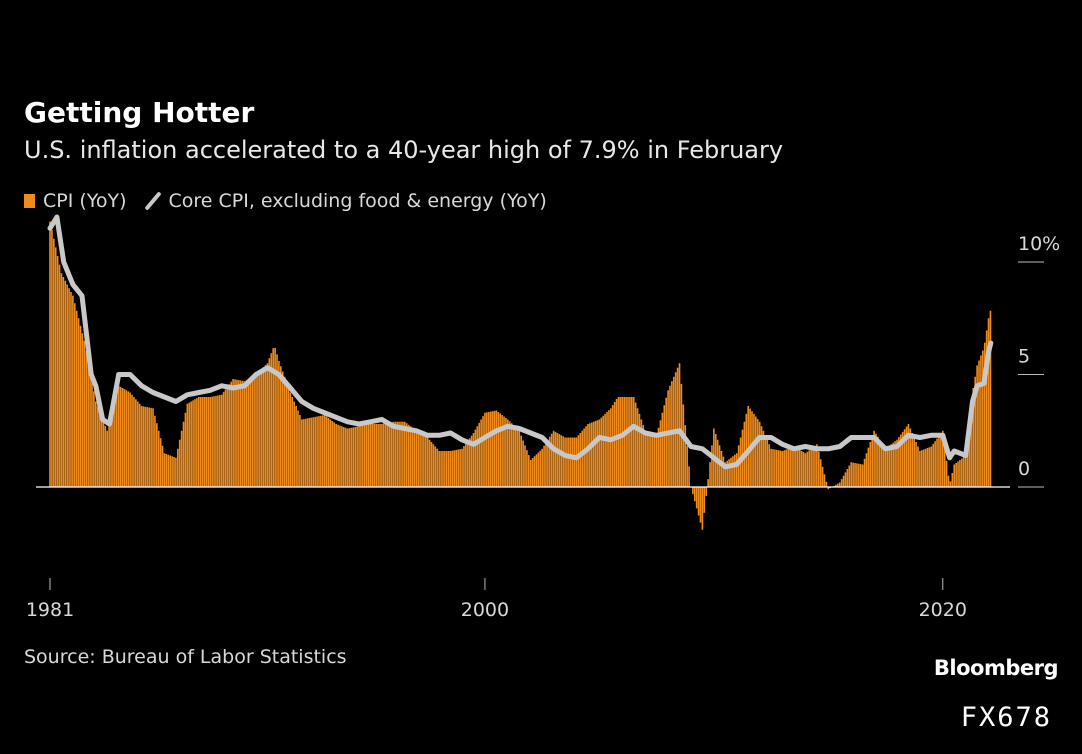 Image resolution: width=1082 pixels, height=754 pixels. I want to click on y-axis: 10% 5 0, so click(1039, 360).